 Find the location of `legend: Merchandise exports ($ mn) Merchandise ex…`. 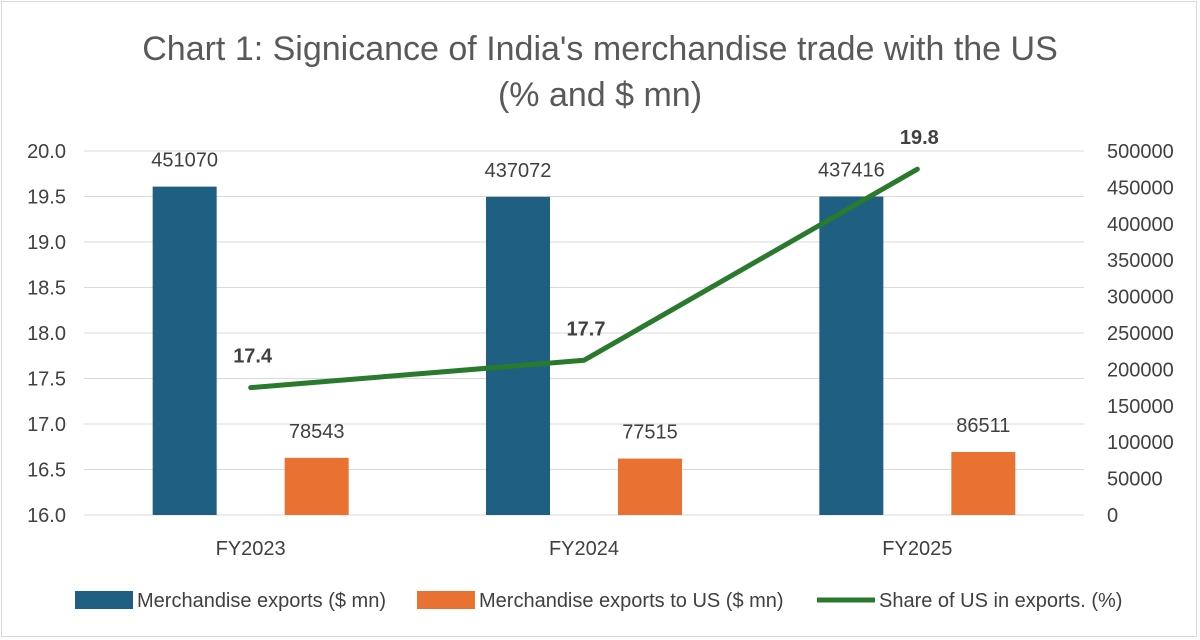

legend: Merchandise exports ($ mn) Merchandise ex… is located at coordinates (598, 601).